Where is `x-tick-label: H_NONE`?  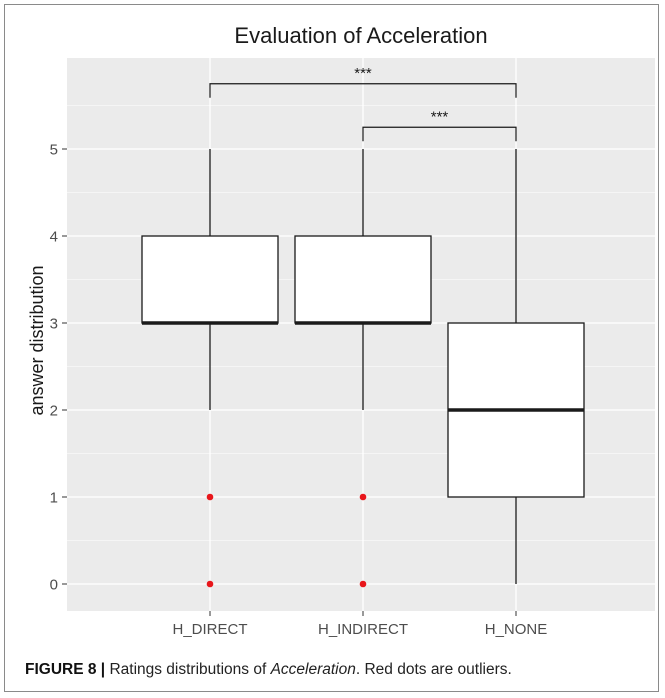 x-tick-label: H_NONE is located at coordinates (516, 629).